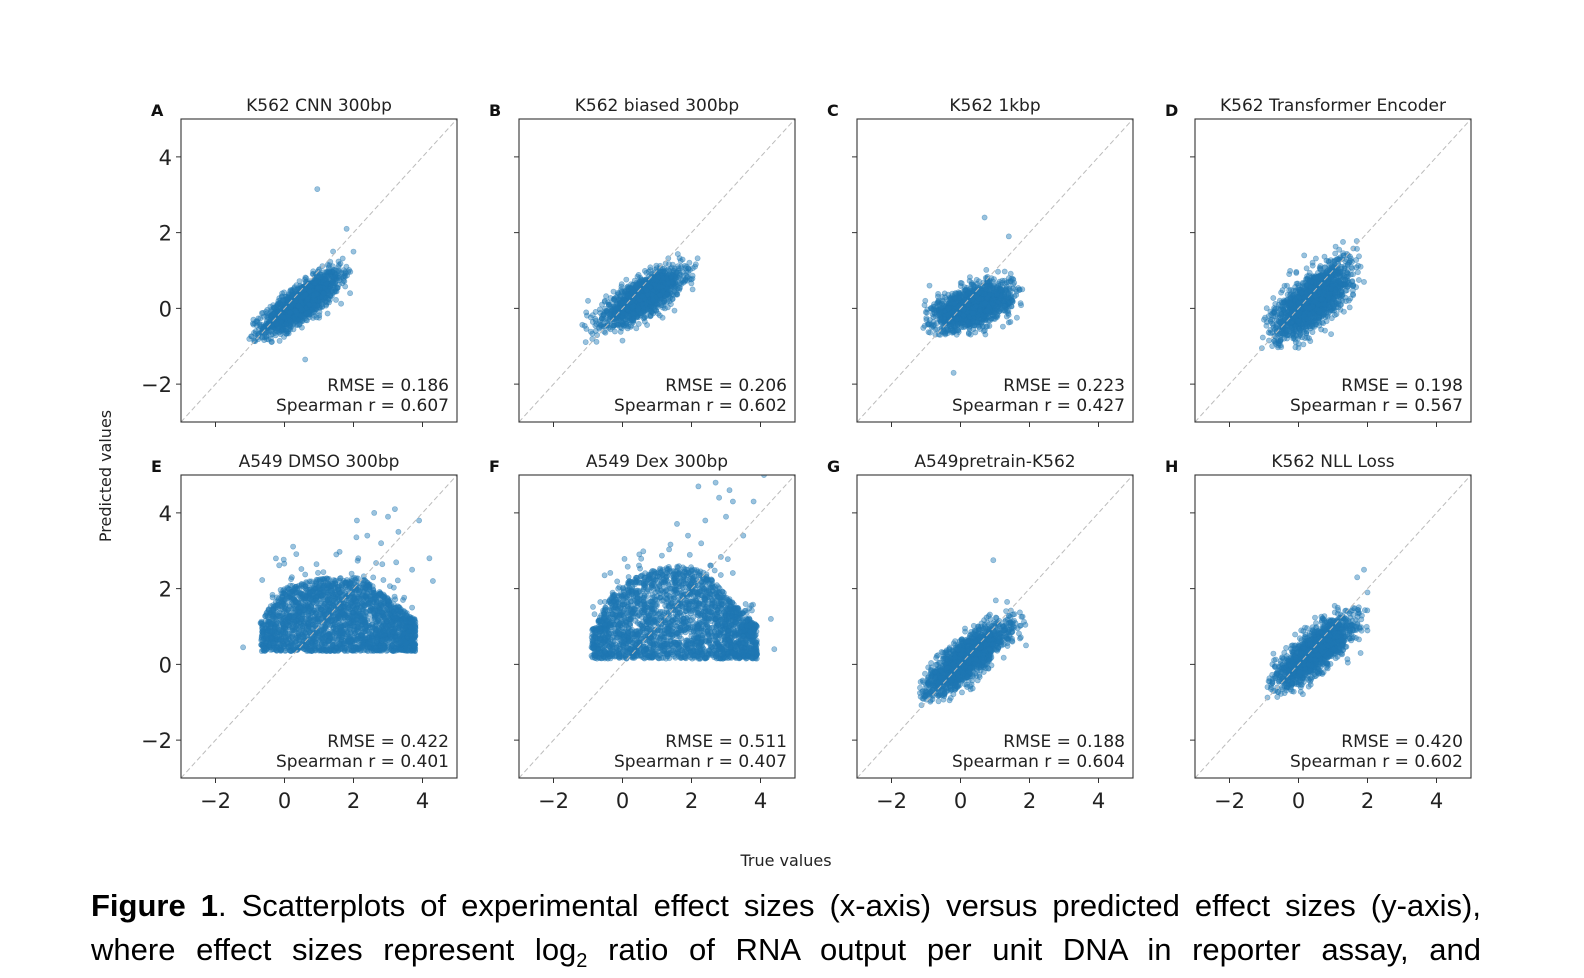 The width and height of the screenshot is (1584, 978). I want to click on y-tick-label: −2, so click(156, 385).